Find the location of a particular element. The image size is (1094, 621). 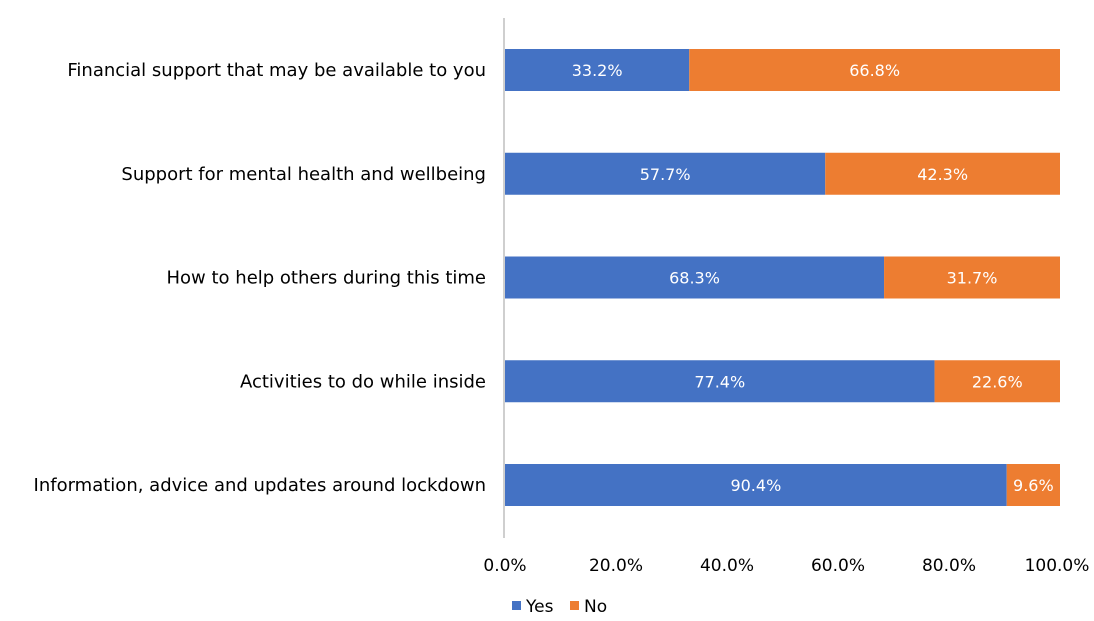

x-axis-tick-labels: 0.0% 20.0% 40.0% 60.0% 80.0% 100.0% is located at coordinates (786, 566).